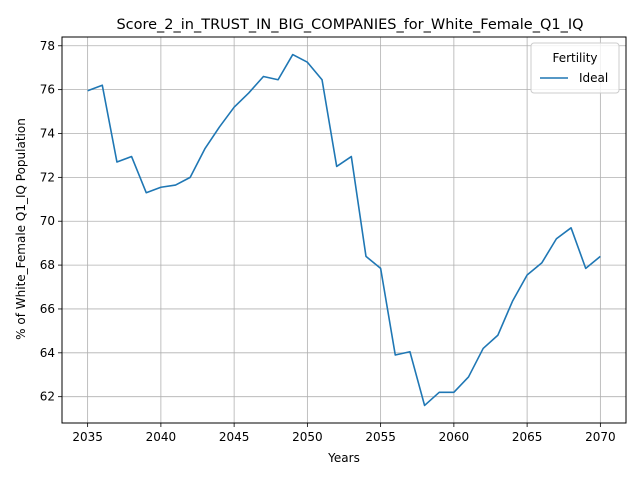 This screenshot has width=640, height=484. What do you see at coordinates (454, 437) in the screenshot?
I see `x-tick-label: 2060` at bounding box center [454, 437].